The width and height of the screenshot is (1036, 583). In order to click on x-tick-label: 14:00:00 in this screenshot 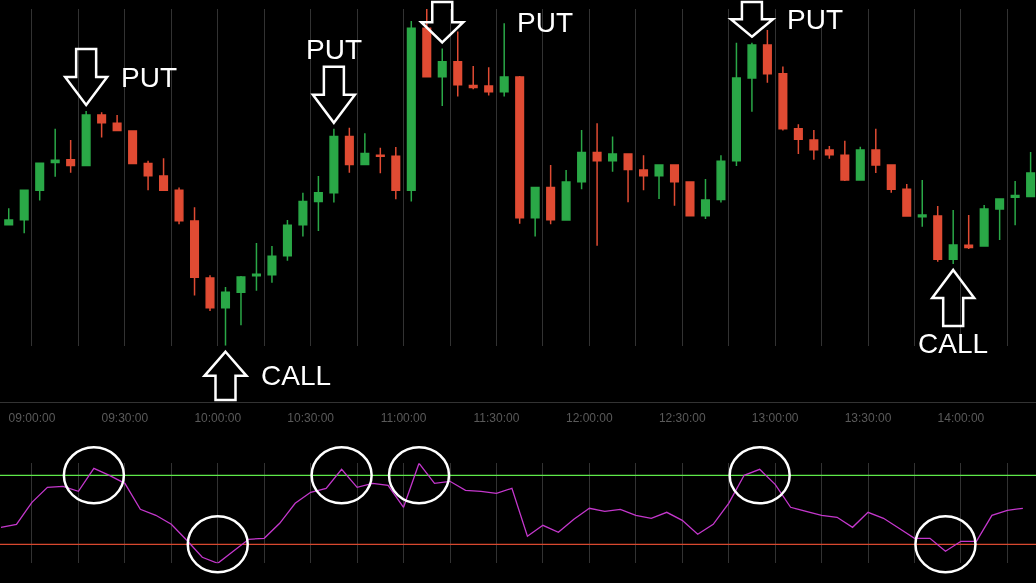, I will do `click(961, 418)`.